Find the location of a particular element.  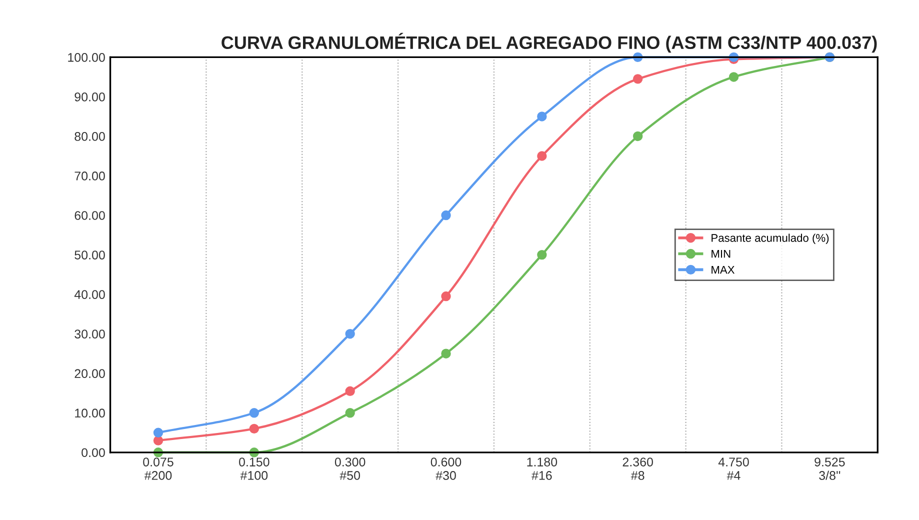

y-tick-label: 0.00 is located at coordinates (93, 453).